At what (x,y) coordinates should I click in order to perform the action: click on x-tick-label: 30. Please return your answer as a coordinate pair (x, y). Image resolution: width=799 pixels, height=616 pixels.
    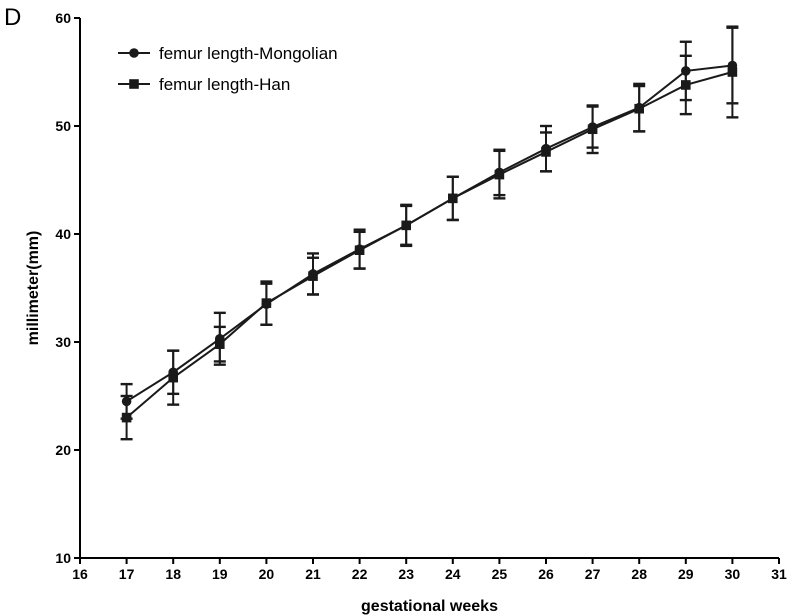
    Looking at the image, I should click on (733, 574).